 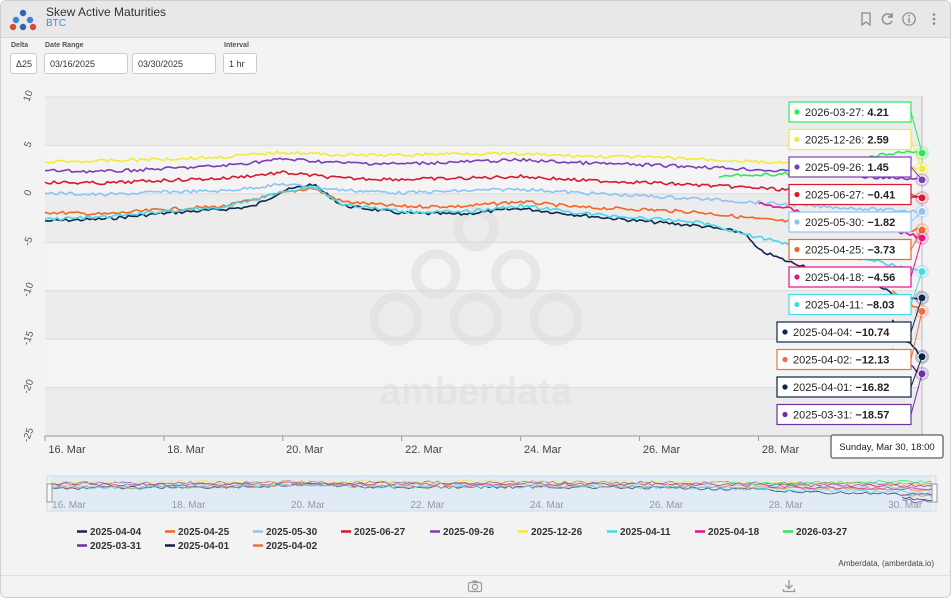 What do you see at coordinates (23, 63) in the screenshot?
I see `delta-select: Δ25` at bounding box center [23, 63].